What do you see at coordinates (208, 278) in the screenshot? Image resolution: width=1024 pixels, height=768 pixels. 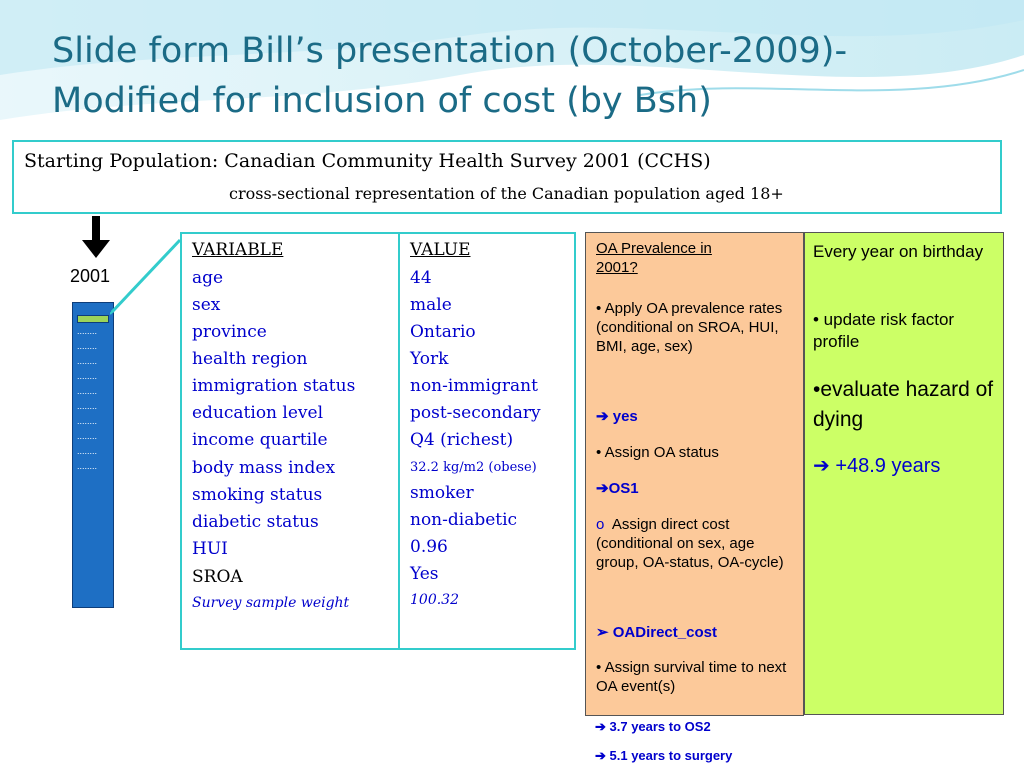 I see `variable-item: age` at bounding box center [208, 278].